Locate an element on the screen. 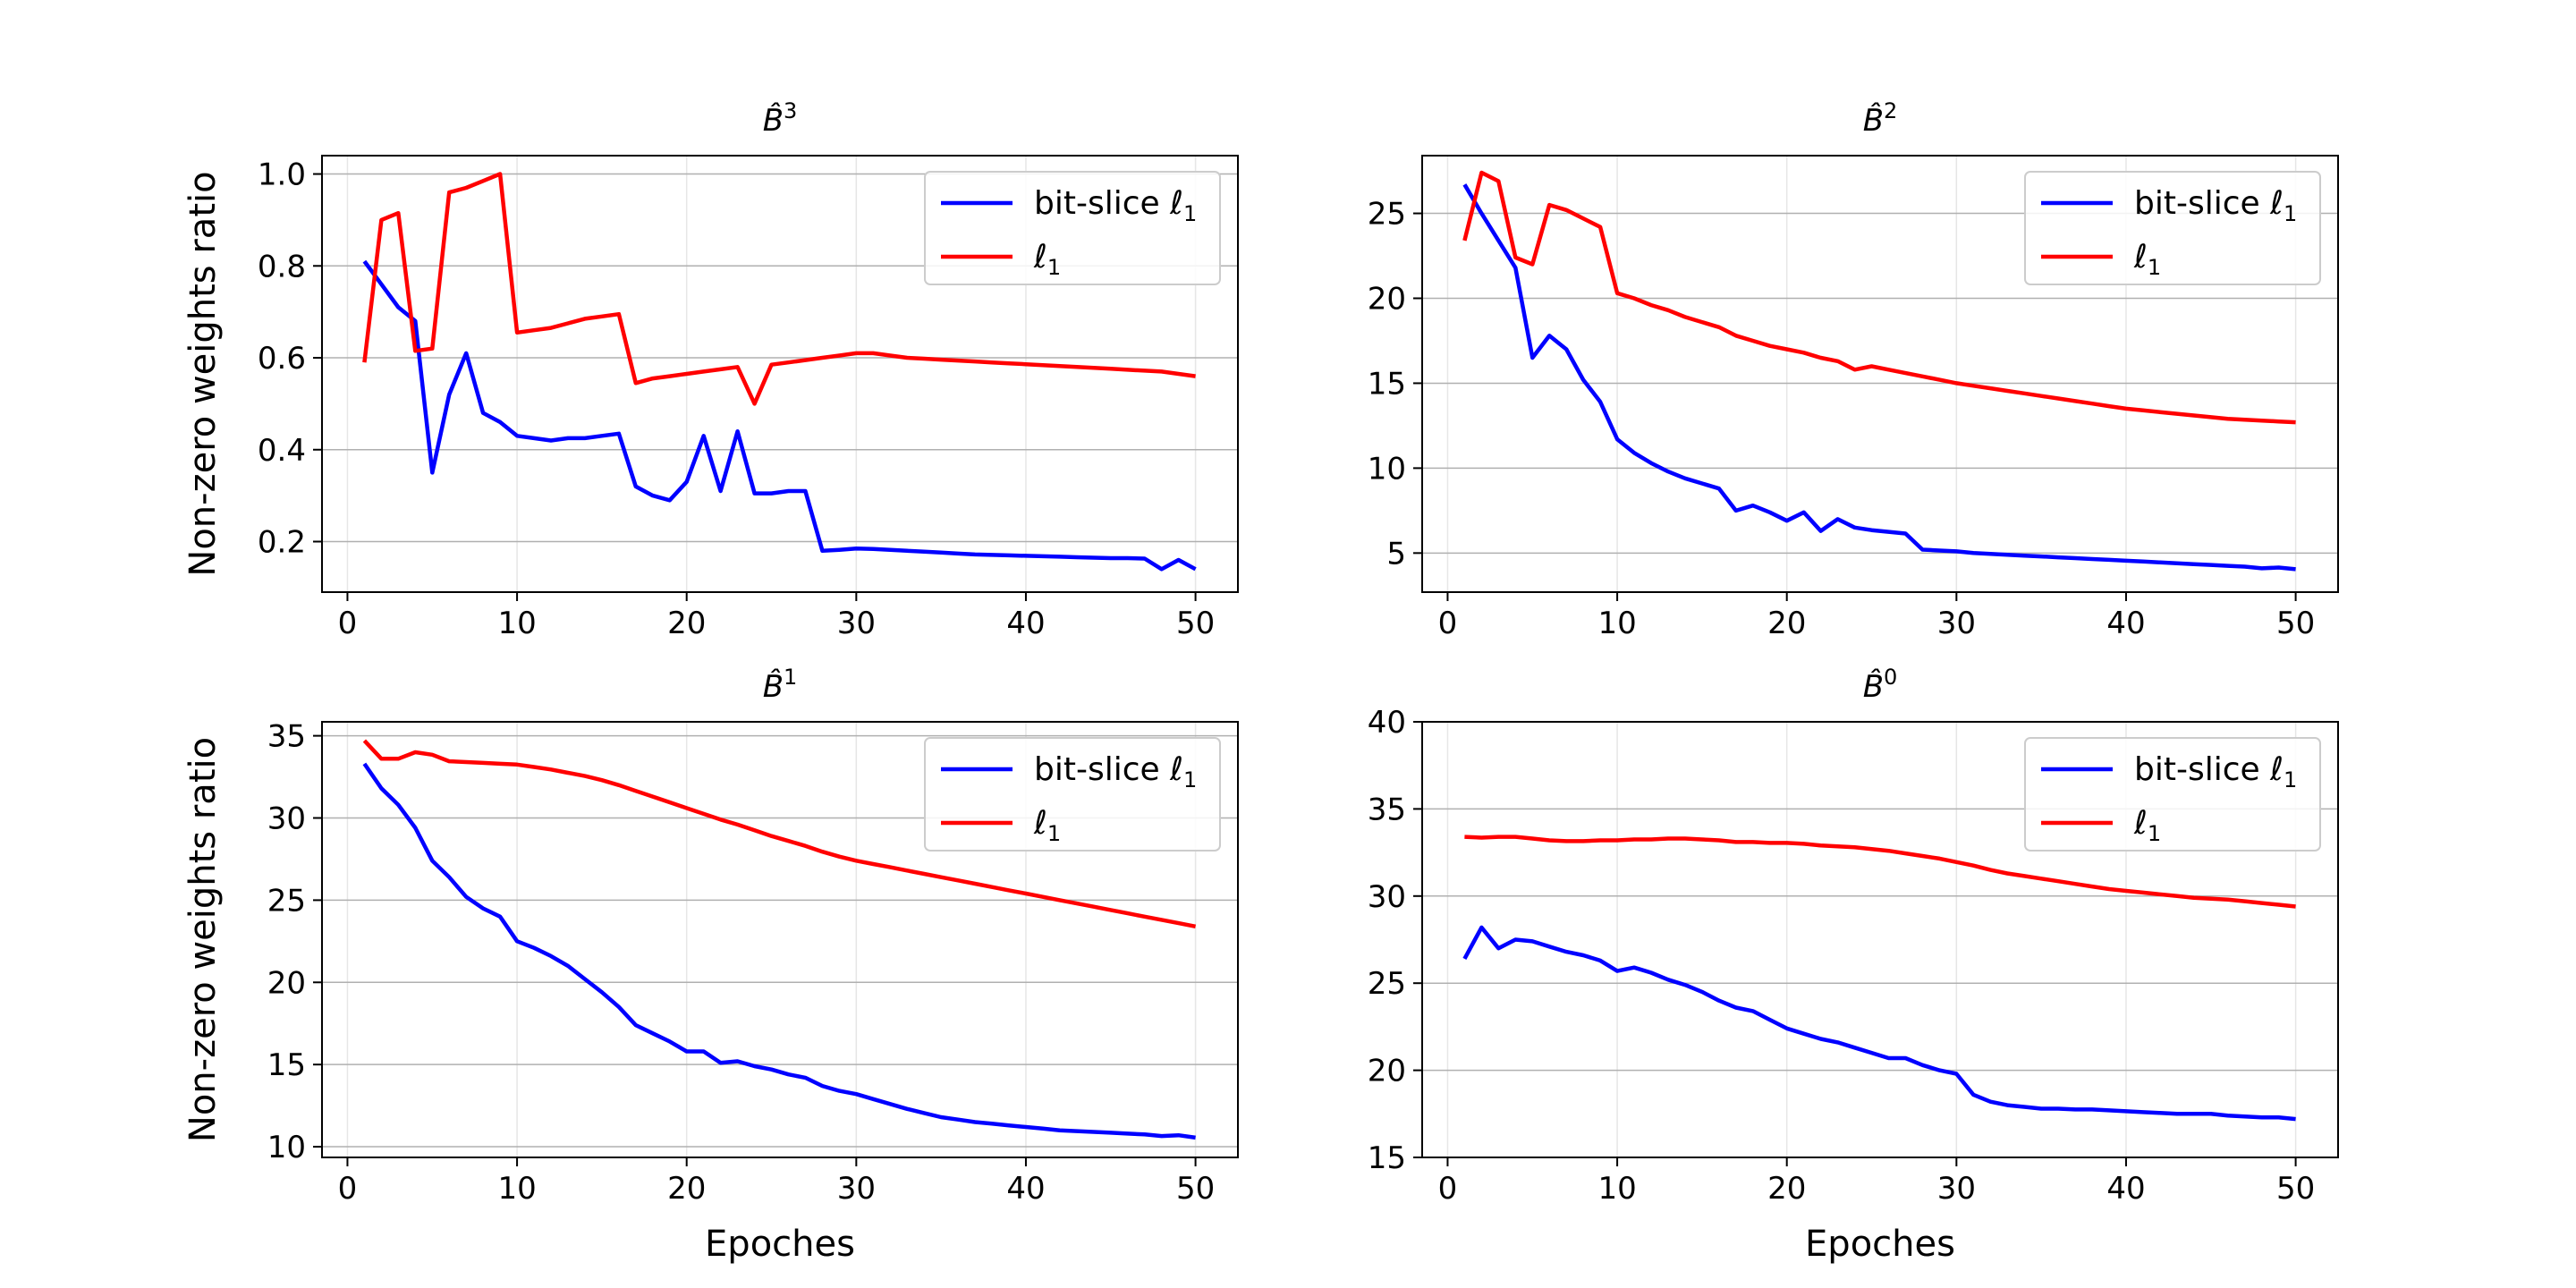 The height and width of the screenshot is (1288, 2576). title-superscript: 3 is located at coordinates (790, 110).